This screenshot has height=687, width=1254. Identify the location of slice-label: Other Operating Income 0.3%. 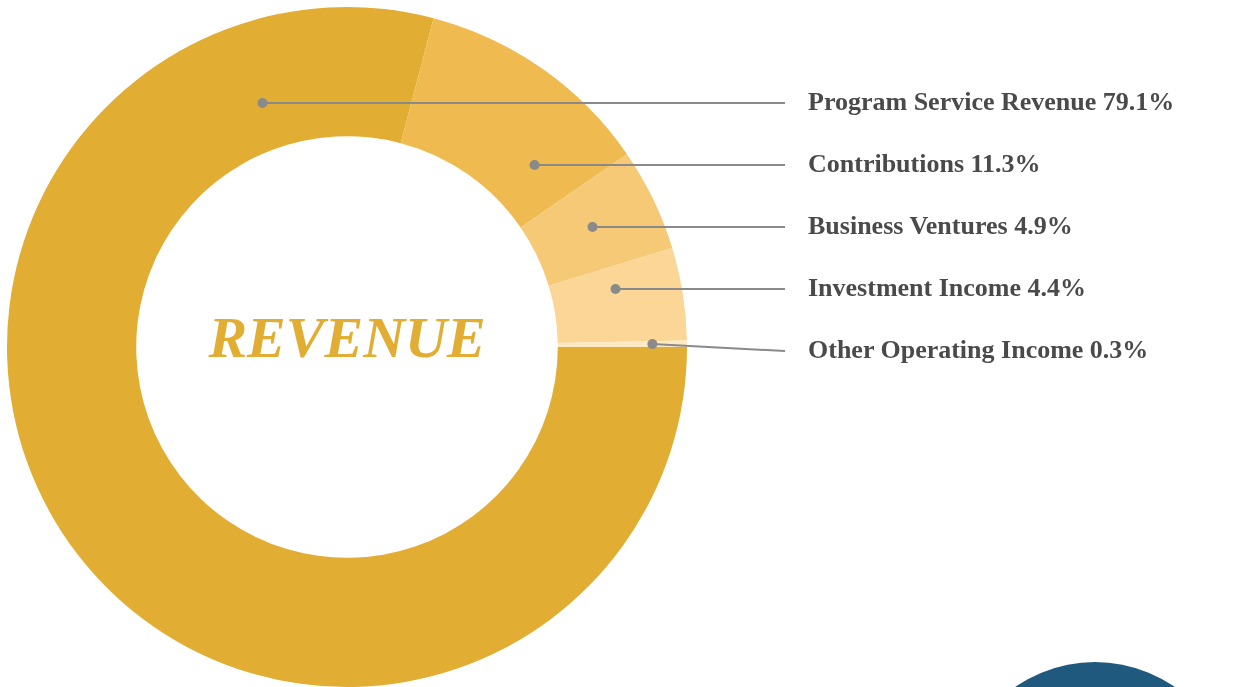
(978, 349).